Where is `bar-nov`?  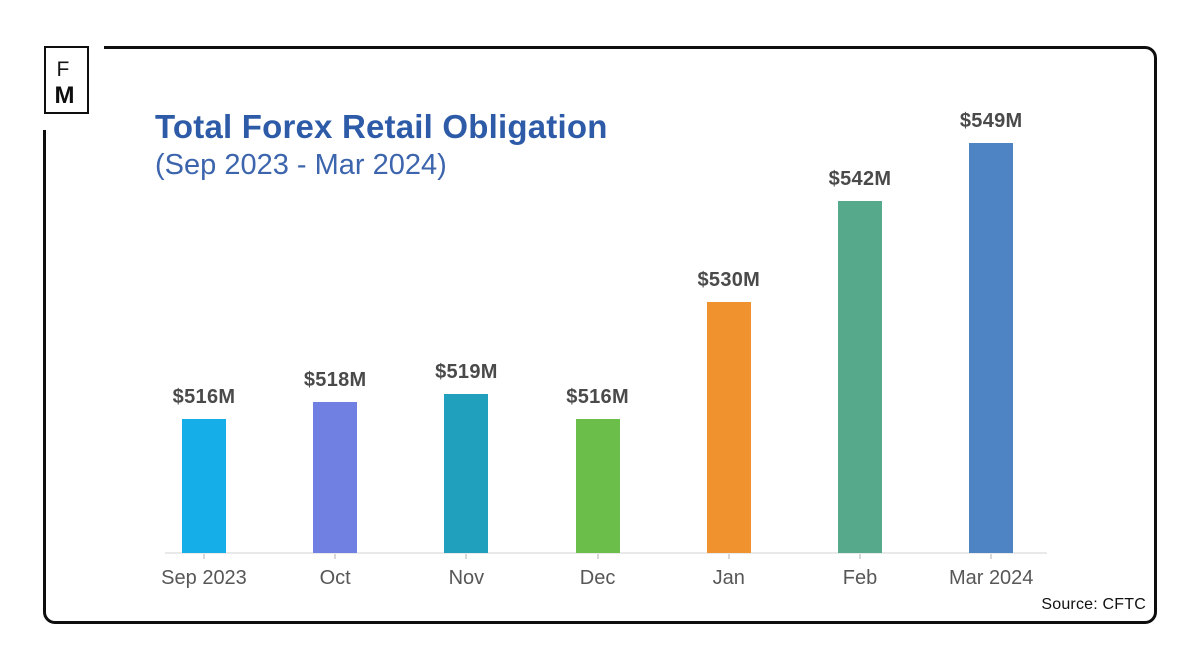 bar-nov is located at coordinates (466, 473).